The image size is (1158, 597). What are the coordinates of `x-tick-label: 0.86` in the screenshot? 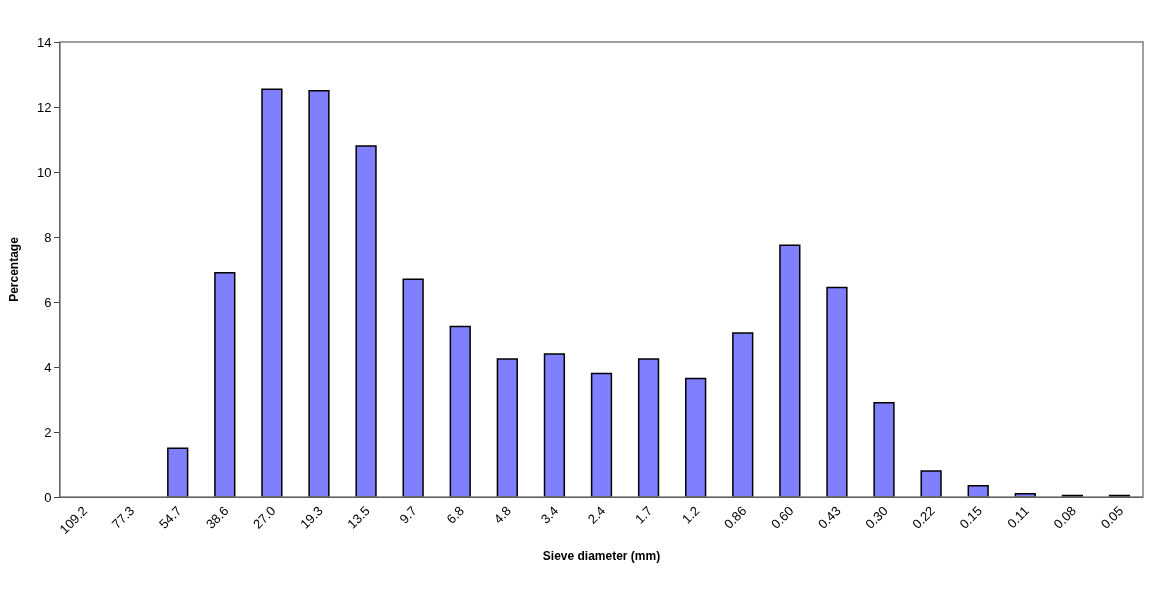 It's located at (735, 517).